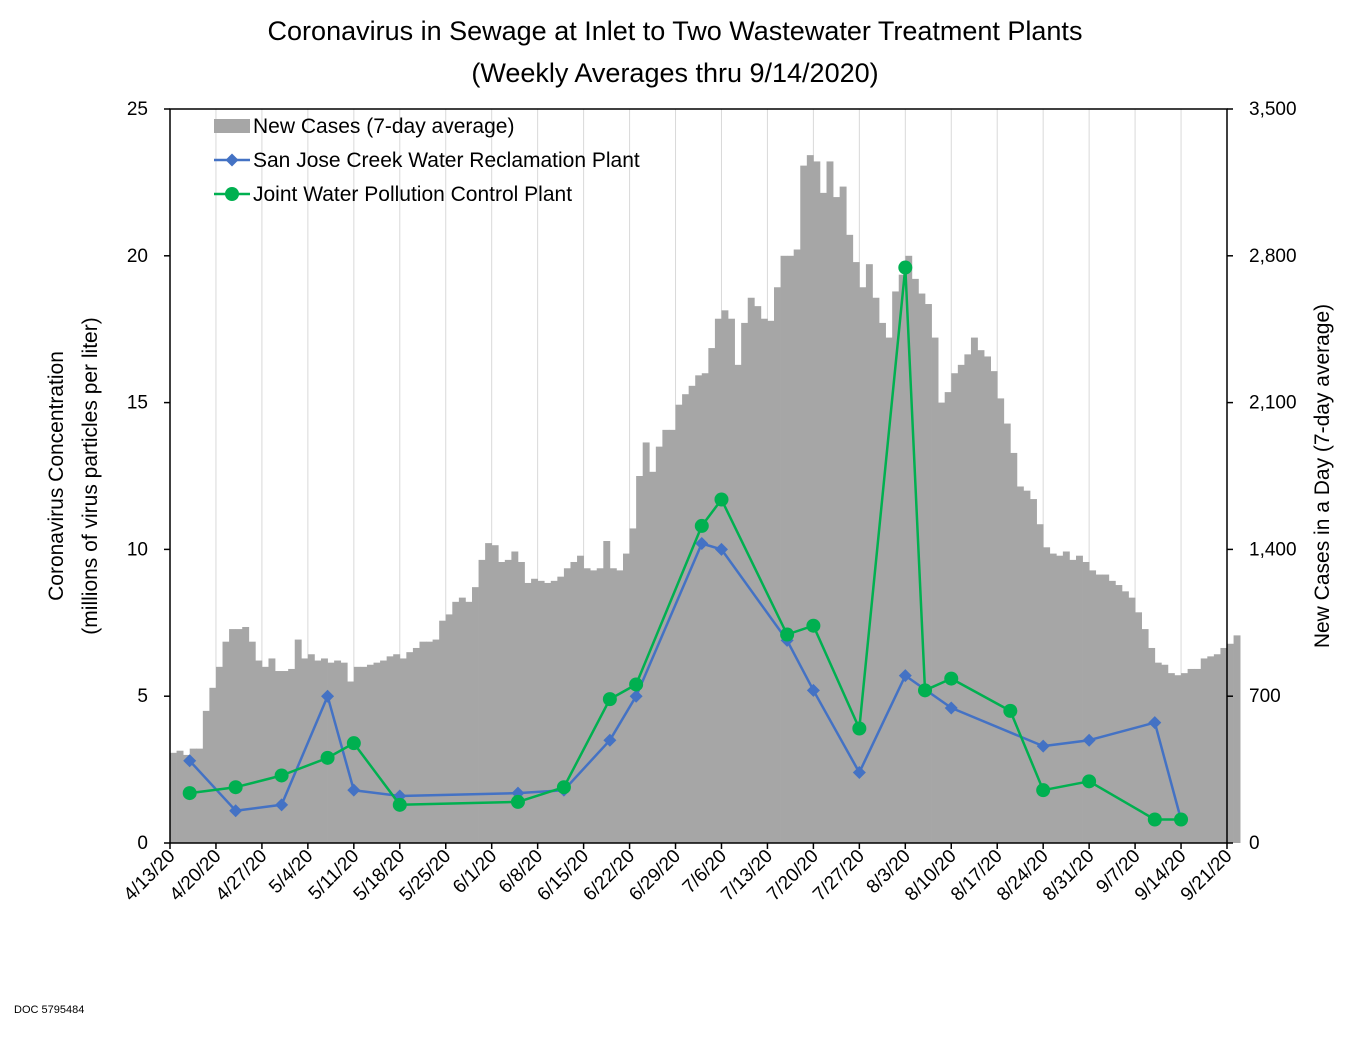  What do you see at coordinates (232, 194) in the screenshot?
I see `legend-marker-joint-plant` at bounding box center [232, 194].